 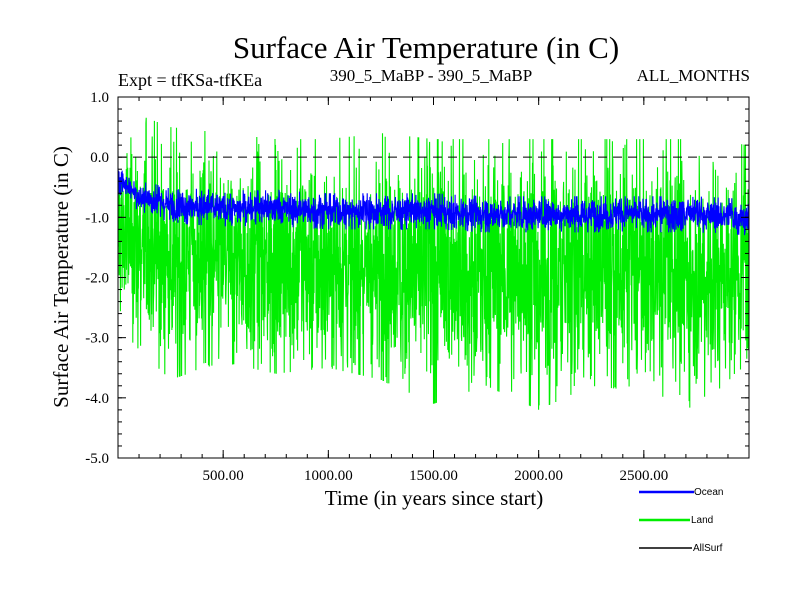 What do you see at coordinates (97, 459) in the screenshot?
I see `y-tick-label: -5.0` at bounding box center [97, 459].